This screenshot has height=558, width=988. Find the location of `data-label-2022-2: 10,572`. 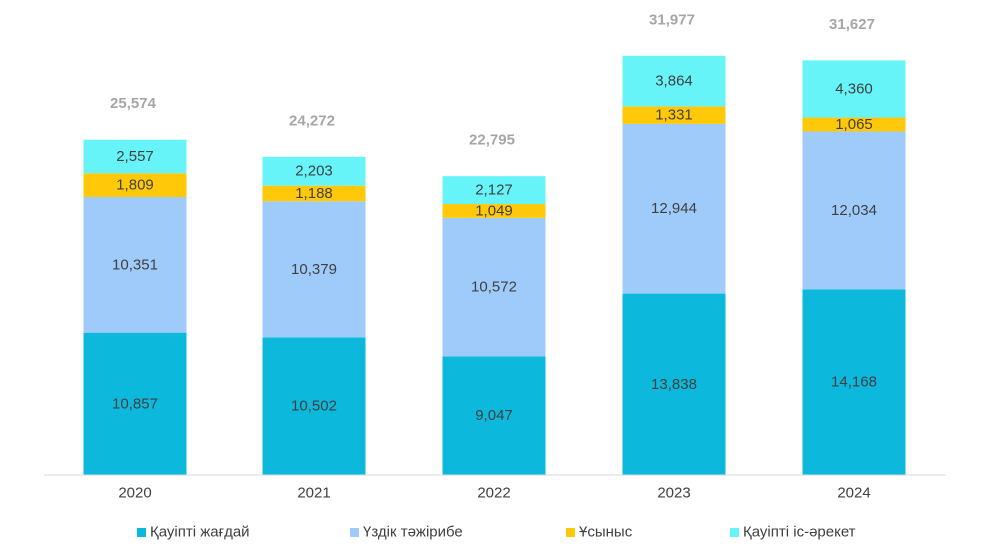

data-label-2022-2: 10,572 is located at coordinates (494, 287).